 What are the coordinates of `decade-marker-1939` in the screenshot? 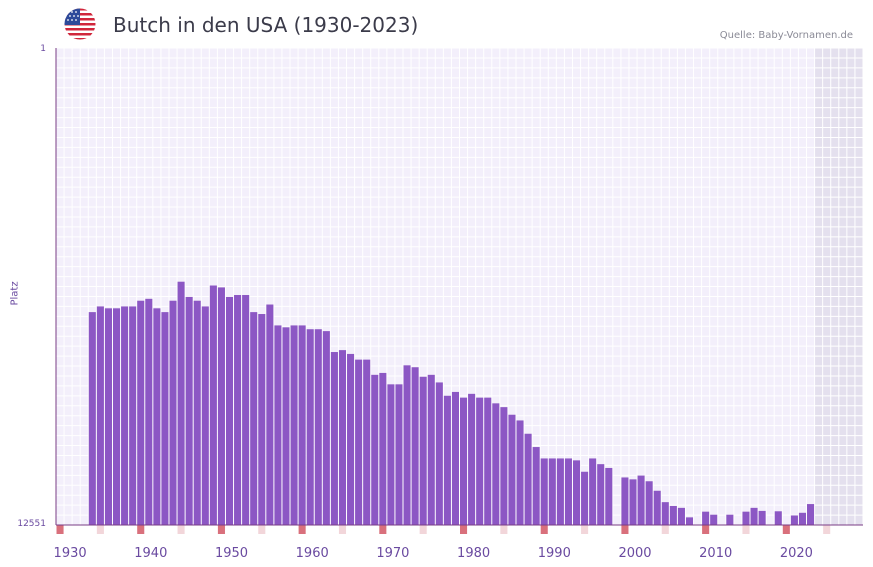 It's located at (141, 529).